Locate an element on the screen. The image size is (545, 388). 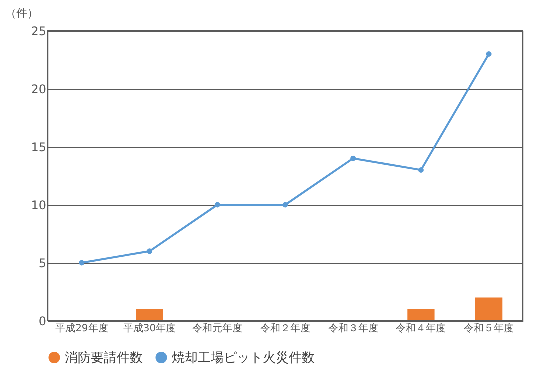
x-tick-label: 平成30年度 is located at coordinates (149, 328).